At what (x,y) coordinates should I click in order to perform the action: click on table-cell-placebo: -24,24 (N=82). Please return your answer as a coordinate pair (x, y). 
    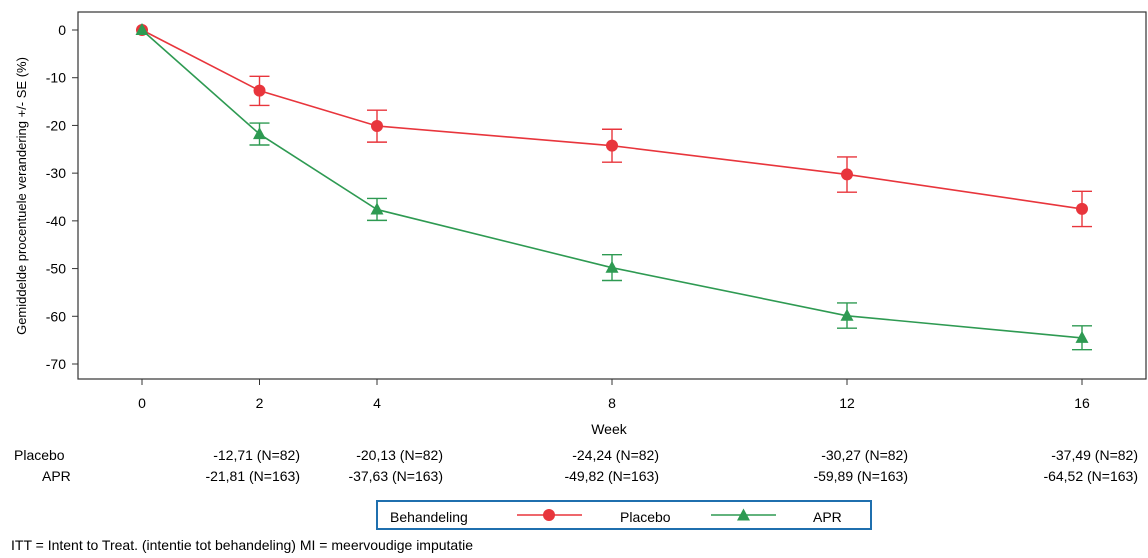
    Looking at the image, I should click on (615, 455).